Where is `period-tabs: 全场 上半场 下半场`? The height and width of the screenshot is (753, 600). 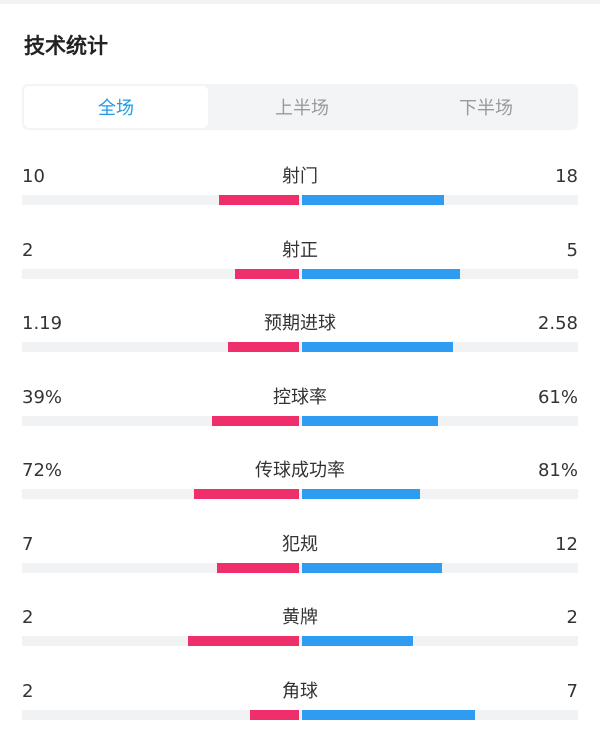
period-tabs: 全场 上半场 下半场 is located at coordinates (300, 107).